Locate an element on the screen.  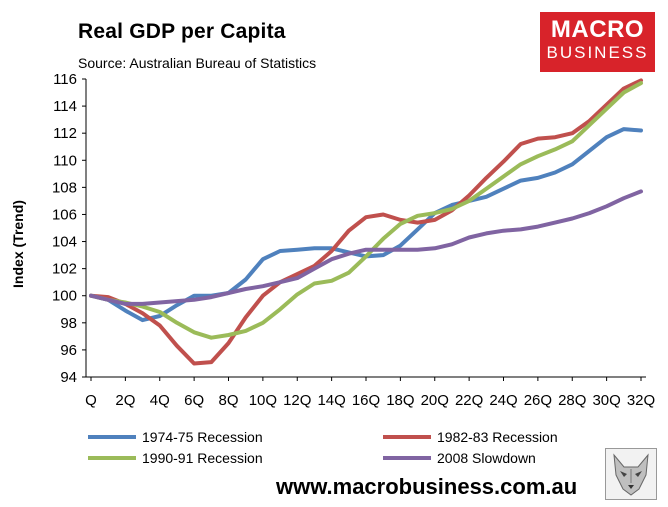
x-tick-label: 28Q is located at coordinates (572, 400).